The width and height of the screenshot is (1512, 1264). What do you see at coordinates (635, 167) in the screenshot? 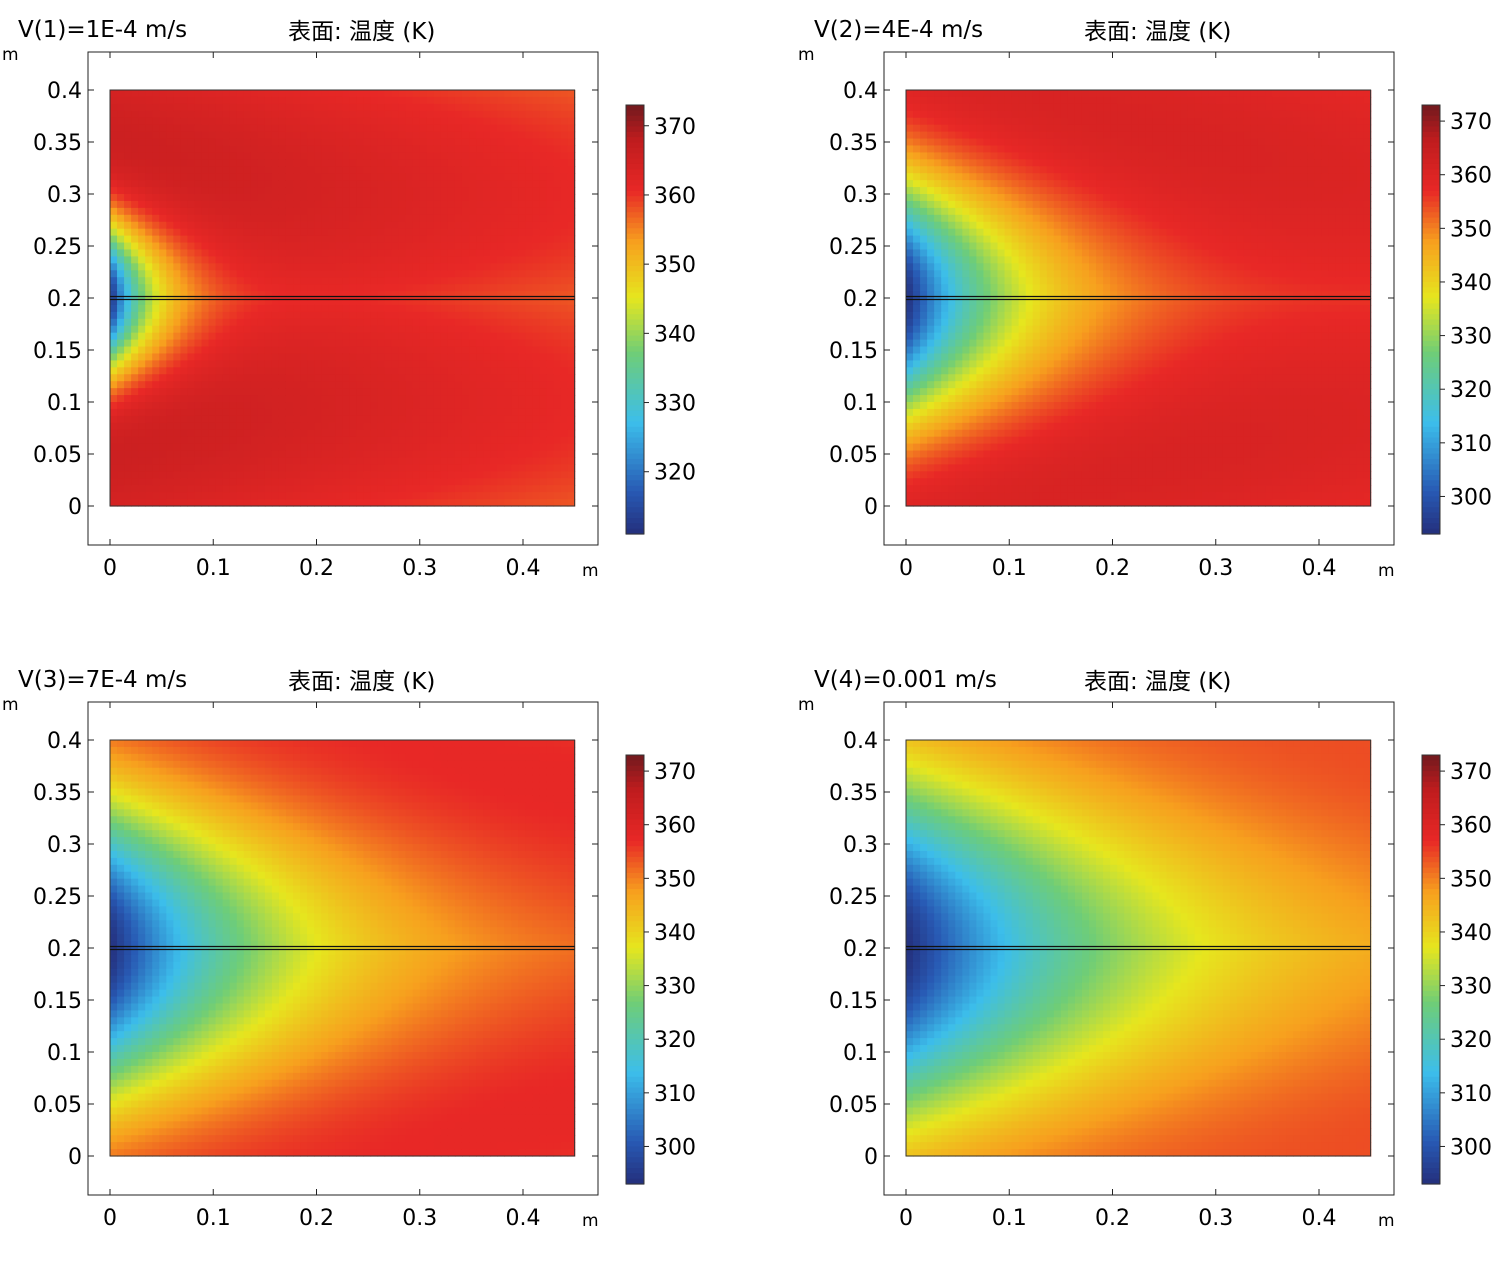
I see `colorbar-segment` at bounding box center [635, 167].